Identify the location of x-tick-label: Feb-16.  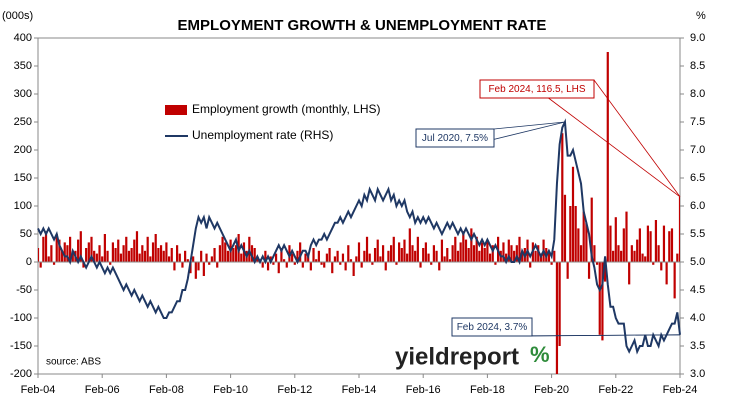
(423, 390).